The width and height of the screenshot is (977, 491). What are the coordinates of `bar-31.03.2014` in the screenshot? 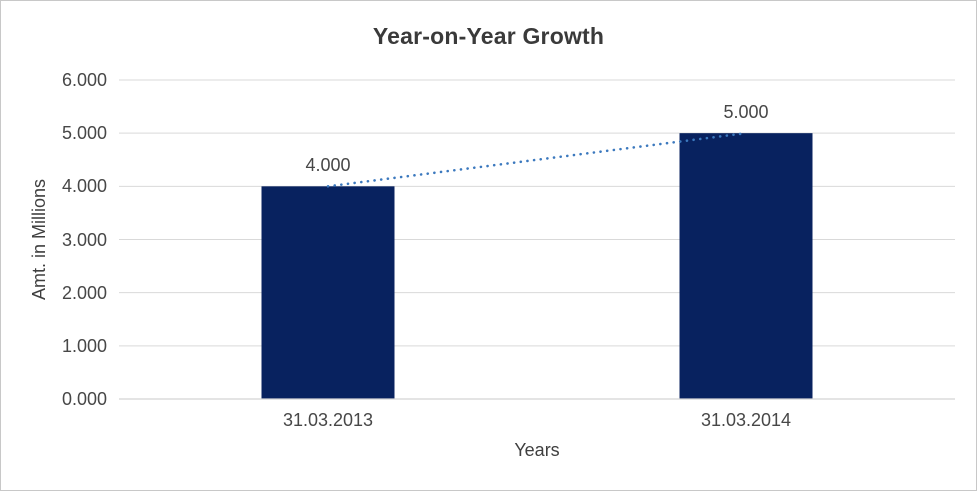 It's located at (746, 266).